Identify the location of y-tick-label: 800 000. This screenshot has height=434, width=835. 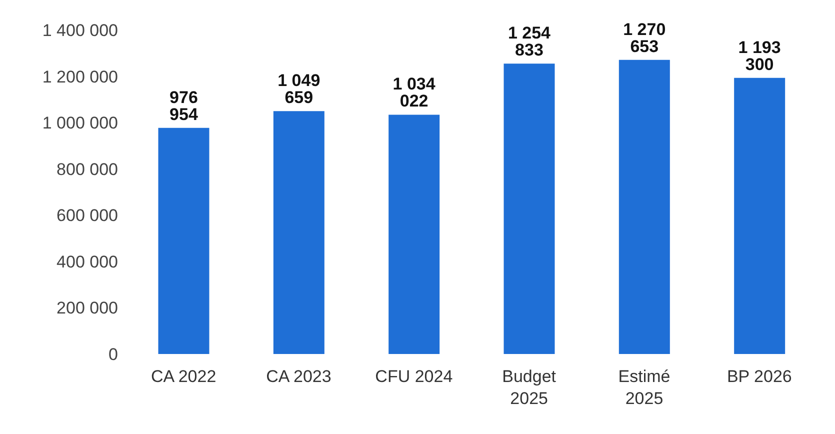
(87, 169).